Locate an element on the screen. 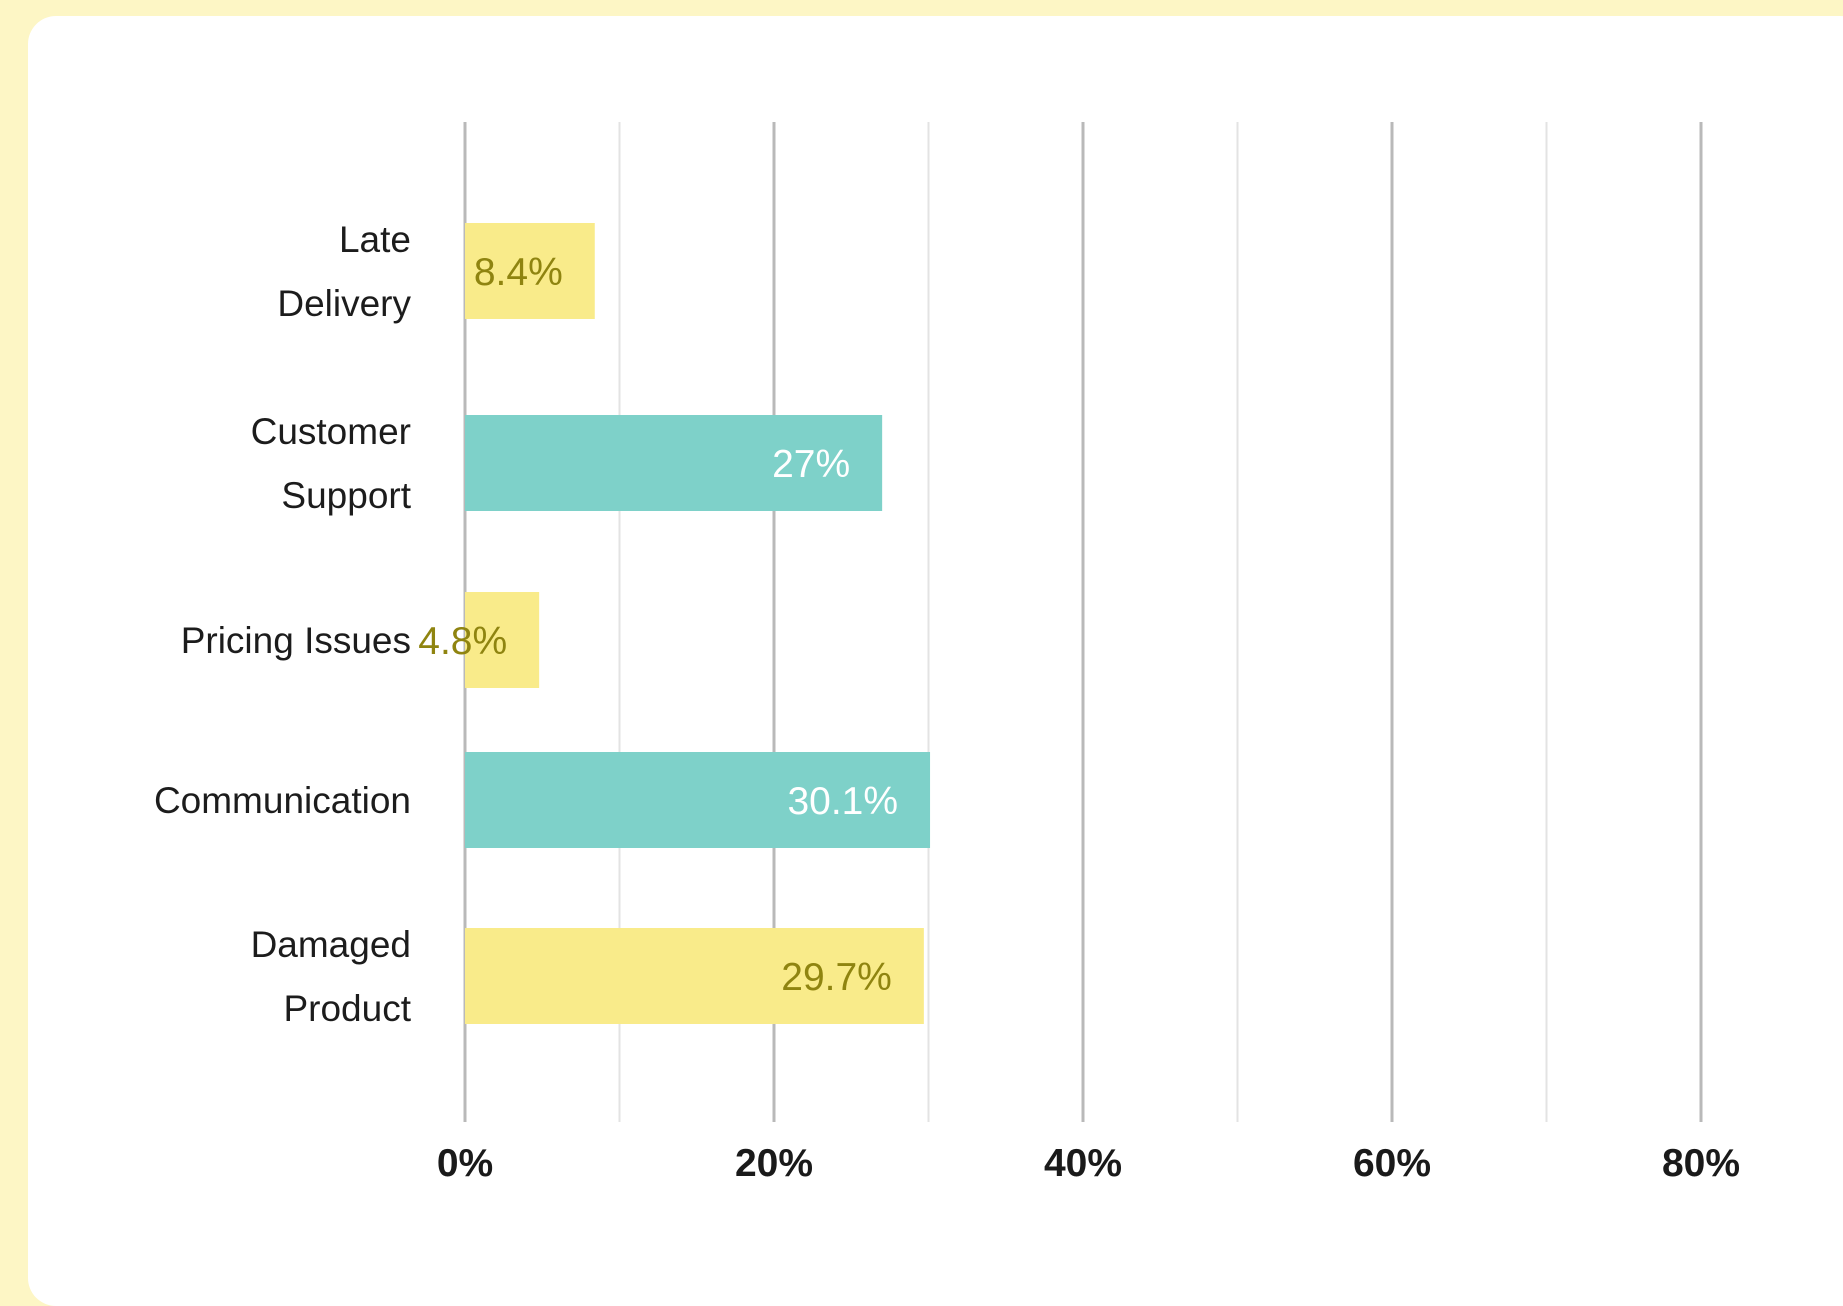  x-tick-label: 20% is located at coordinates (774, 1163).